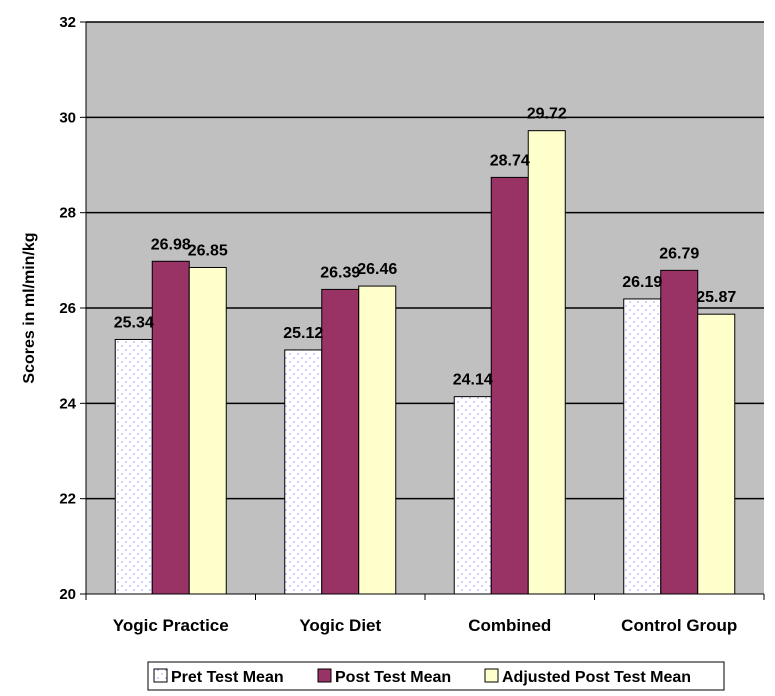 The image size is (775, 696). I want to click on legend-label: Pret Test Mean, so click(227, 677).